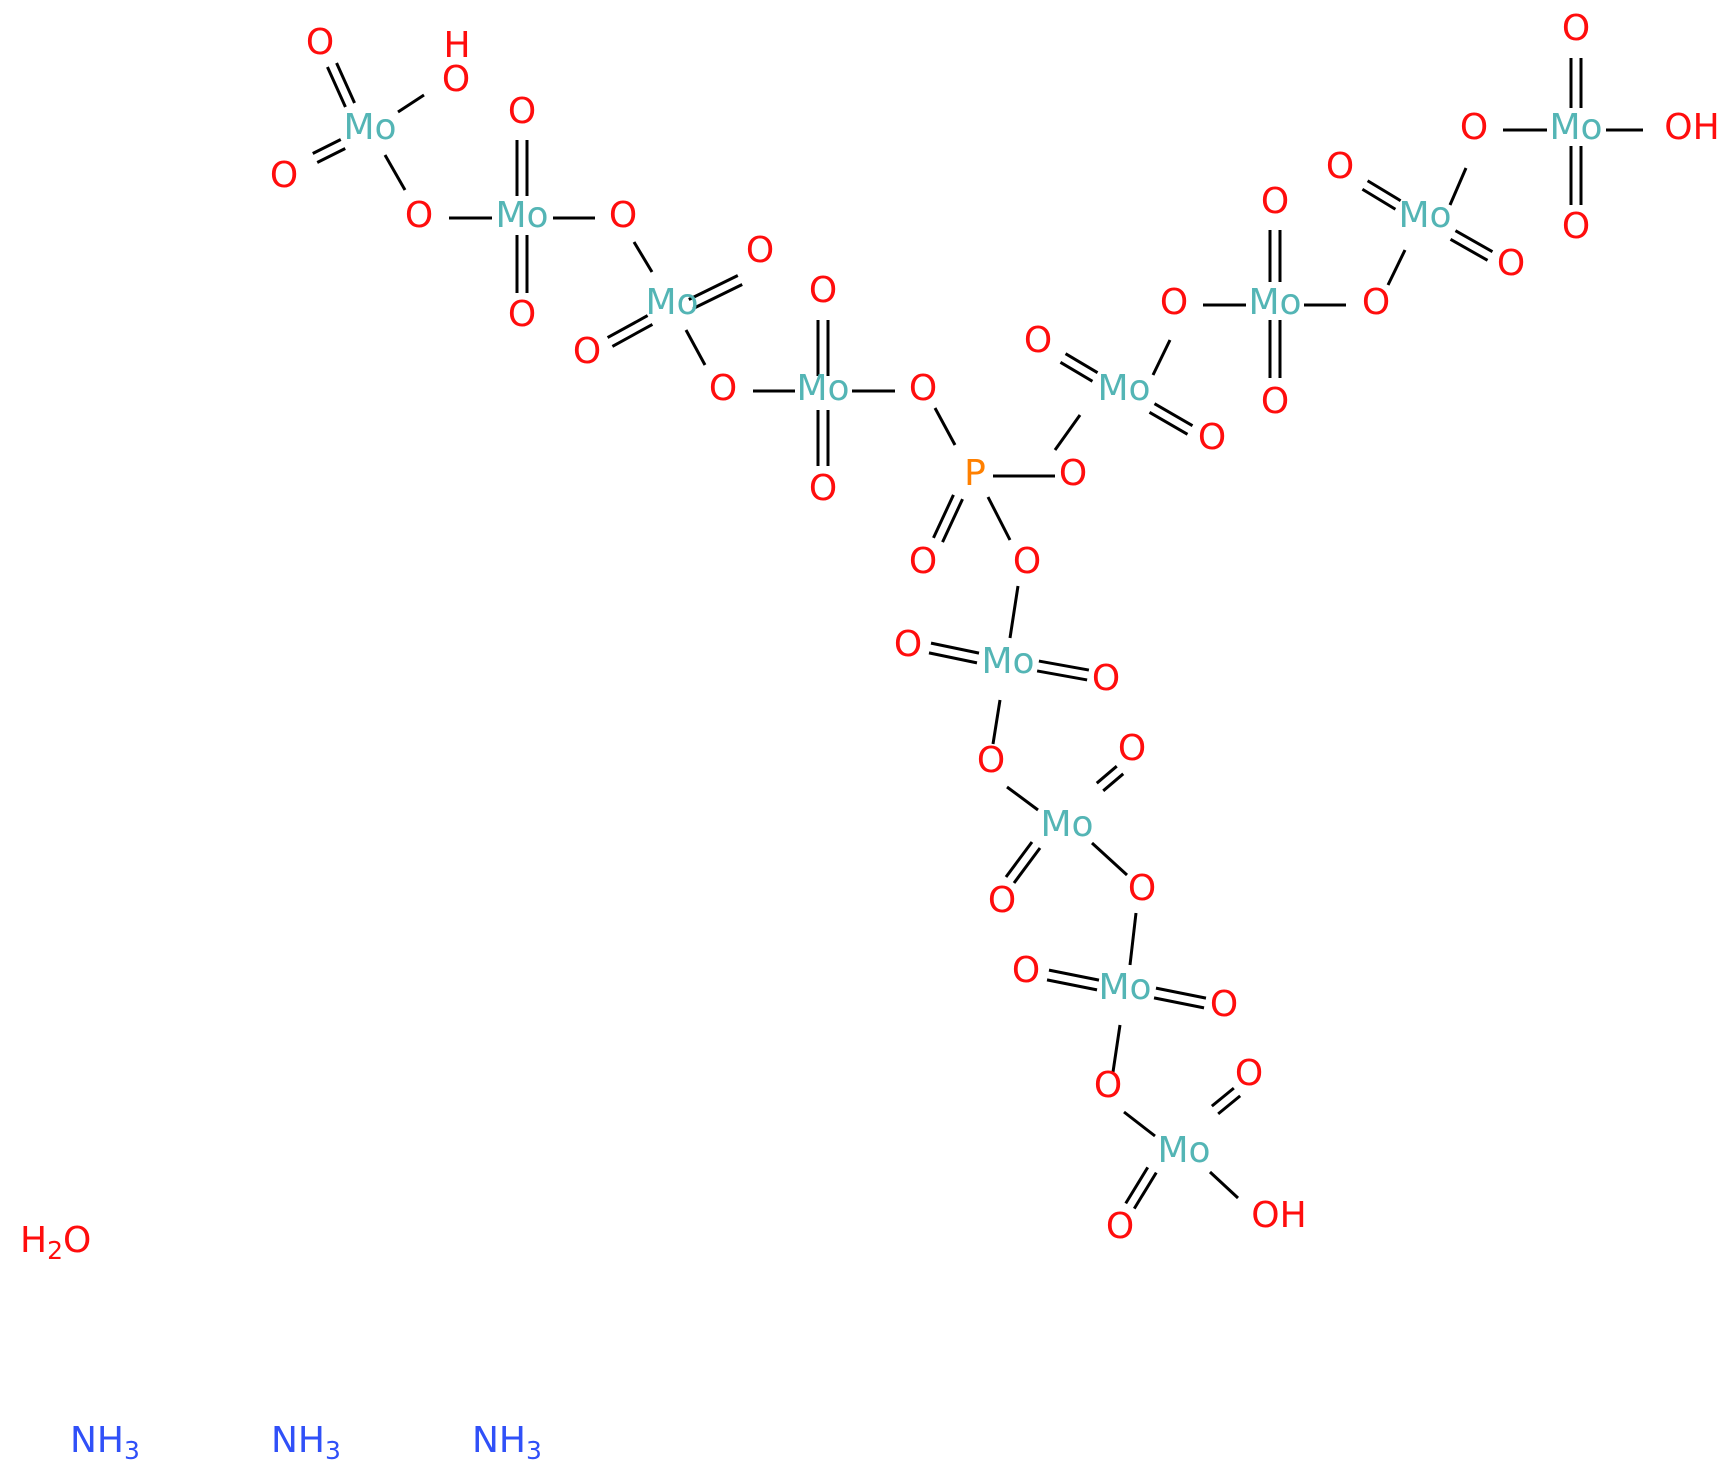  Describe the element at coordinates (456, 45) in the screenshot. I see `hydrogen-atom: H` at that location.